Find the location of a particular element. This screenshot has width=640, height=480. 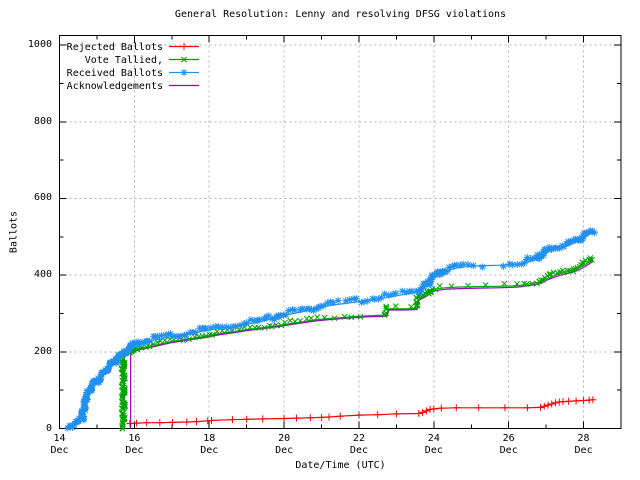

legend-item-vote-tallied: Vote Tallied, is located at coordinates (131, 60).